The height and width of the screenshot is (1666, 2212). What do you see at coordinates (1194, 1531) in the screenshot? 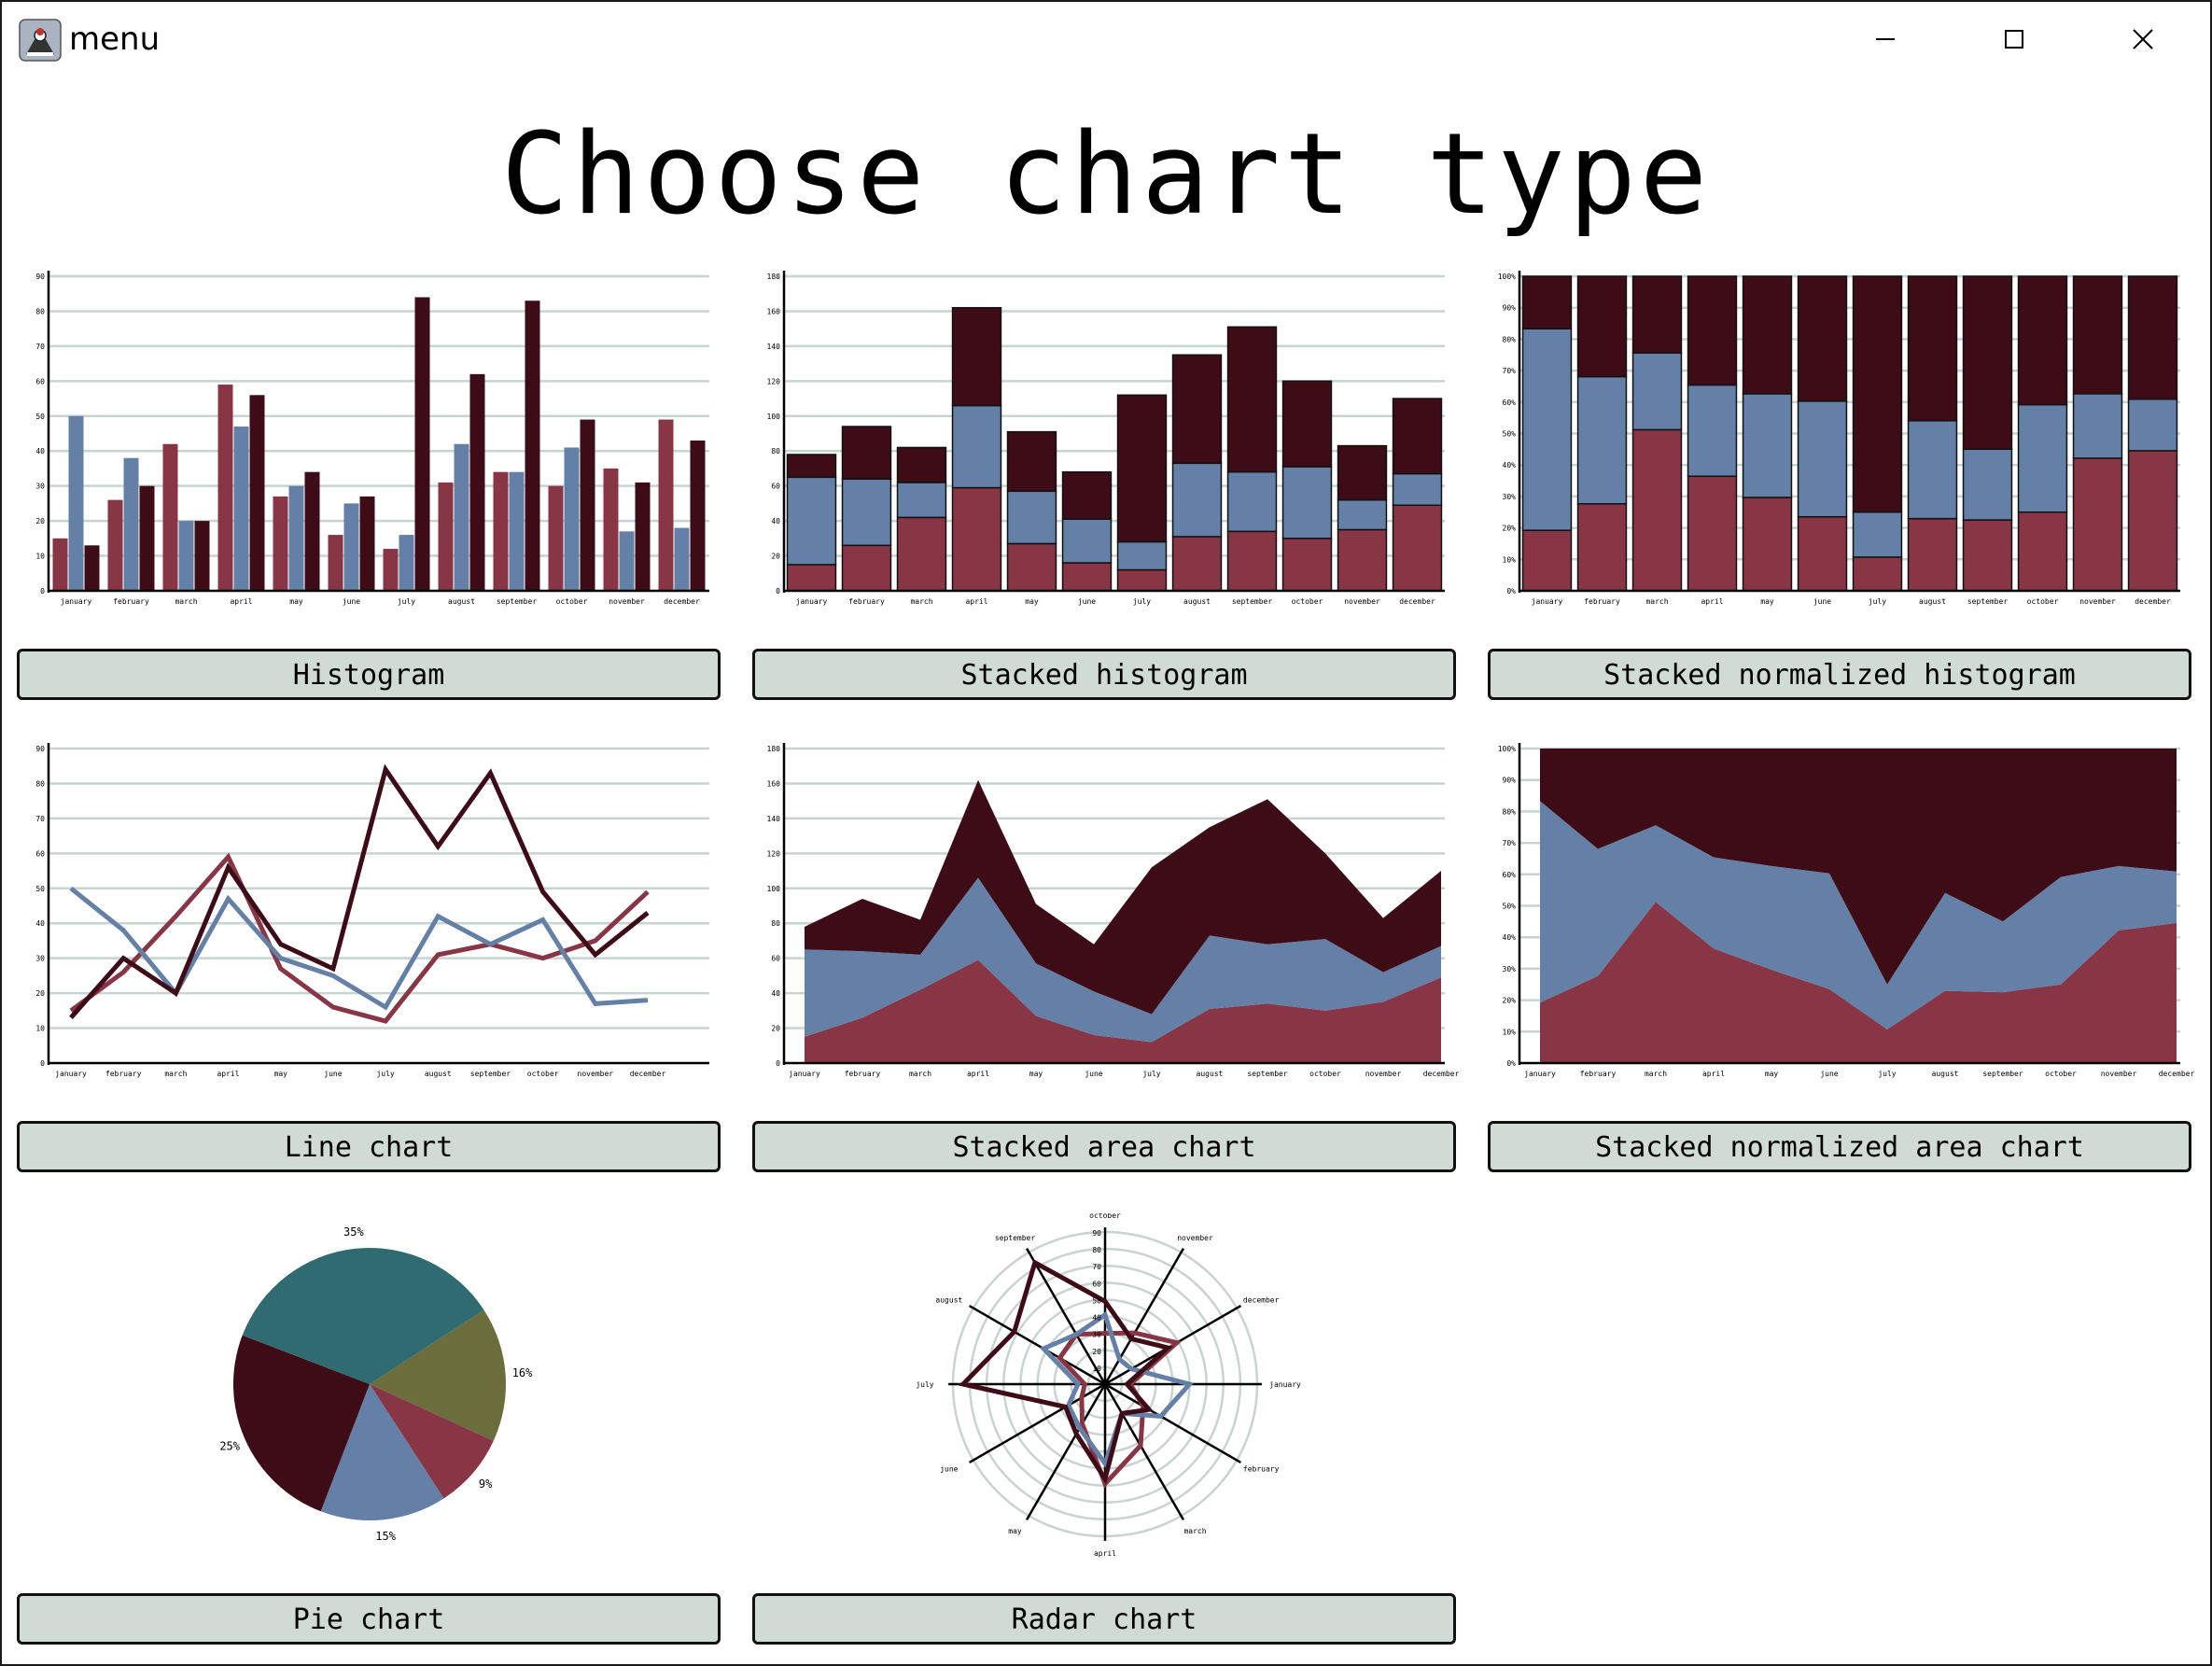
I see `radar-axis-label: march` at bounding box center [1194, 1531].